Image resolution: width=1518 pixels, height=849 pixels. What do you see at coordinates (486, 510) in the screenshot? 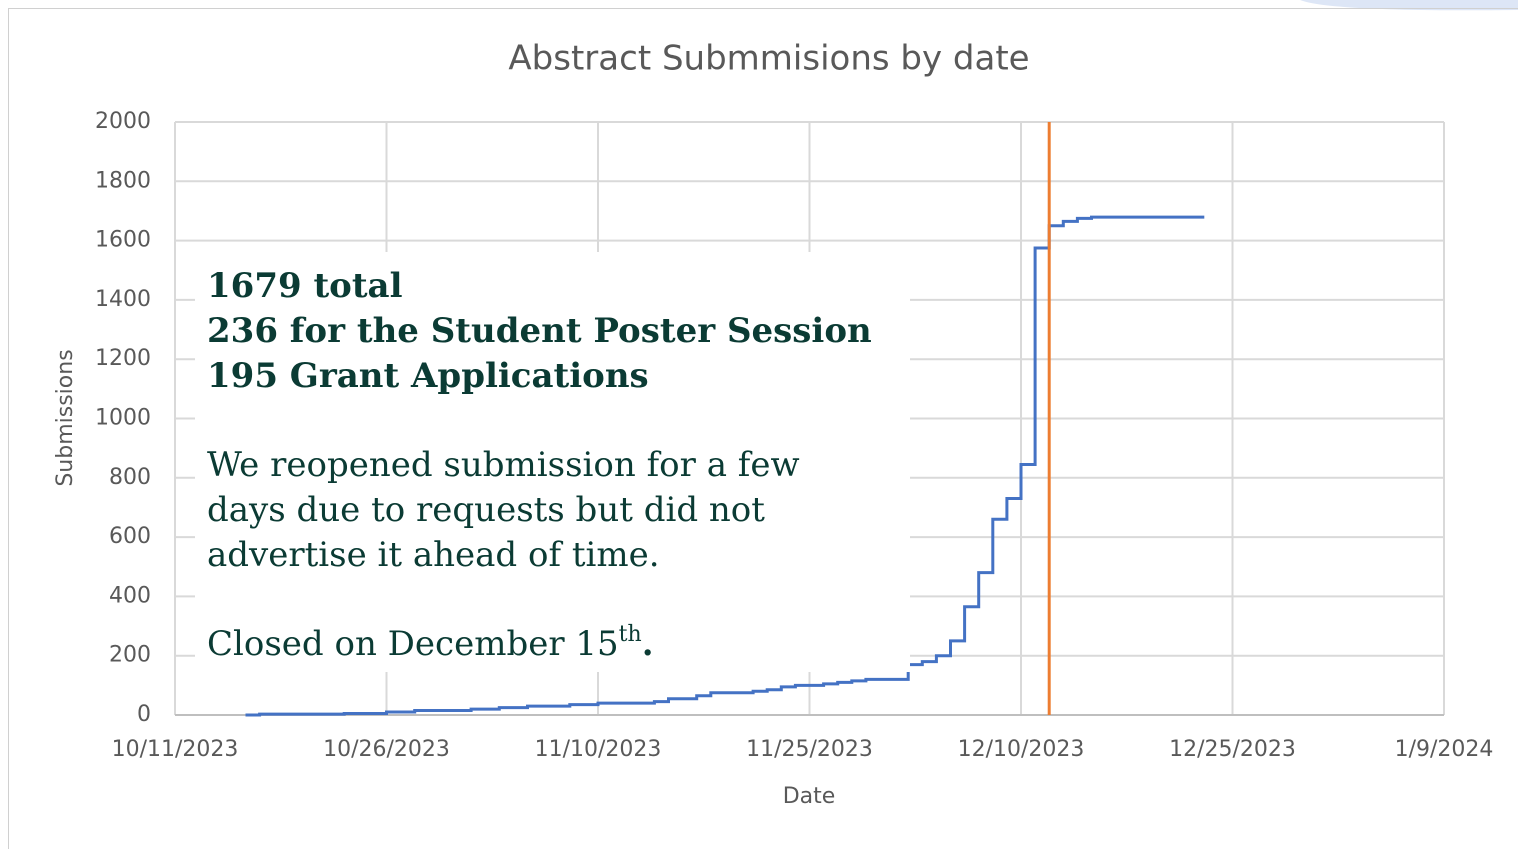
I see `annotation-line: days due to requests but did not` at bounding box center [486, 510].